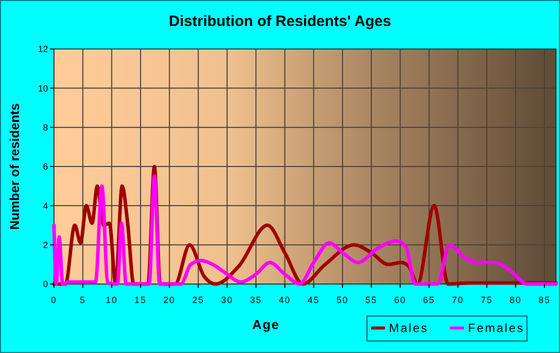 This screenshot has width=560, height=353. Describe the element at coordinates (371, 300) in the screenshot. I see `x-tick-label: 55` at that location.